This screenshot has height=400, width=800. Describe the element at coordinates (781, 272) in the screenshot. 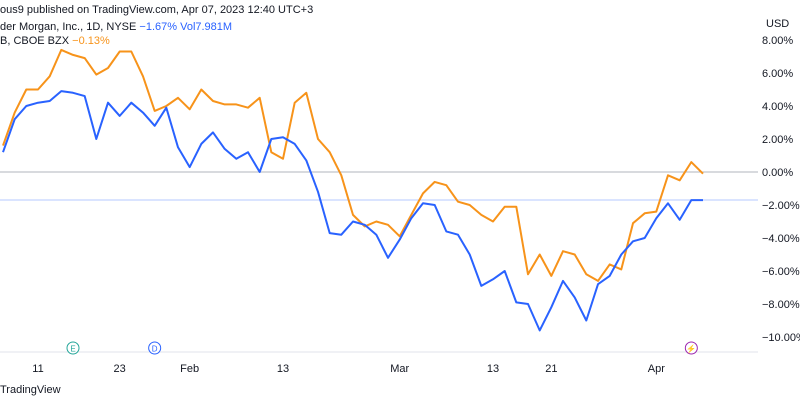

I see `y-tick-label: −6.00%` at that location.